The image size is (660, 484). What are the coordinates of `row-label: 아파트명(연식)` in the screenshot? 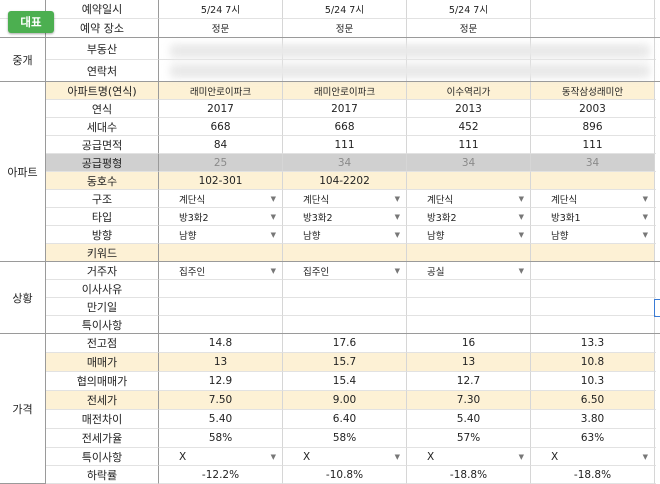 It's located at (102, 91).